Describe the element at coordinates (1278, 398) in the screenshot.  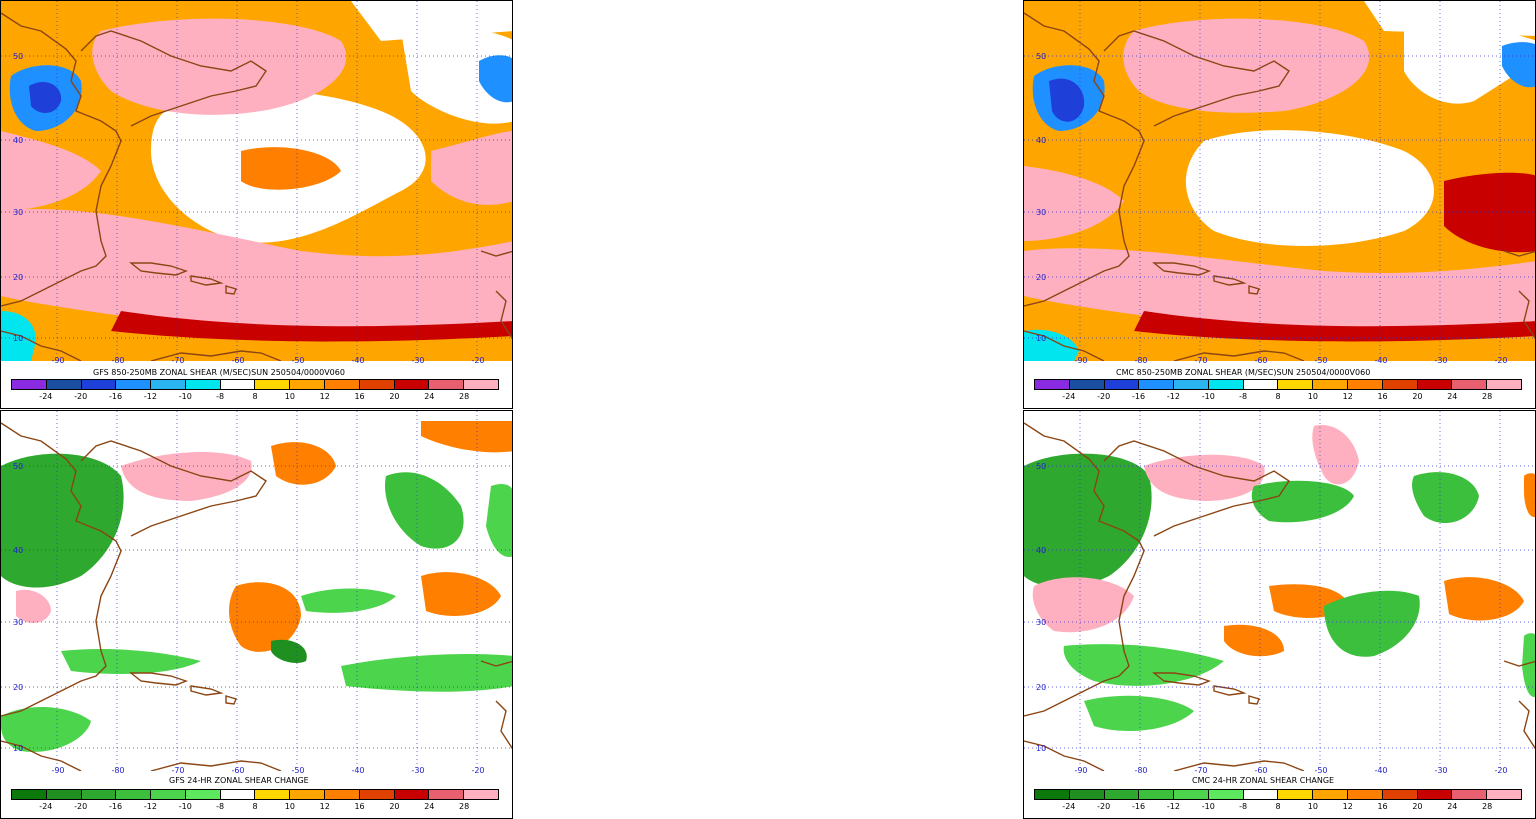
I see `cmc-shear-colorbar-labels: -24 -20 -16 -12 -10 -8 8 10 12 16 20 24 28` at that location.